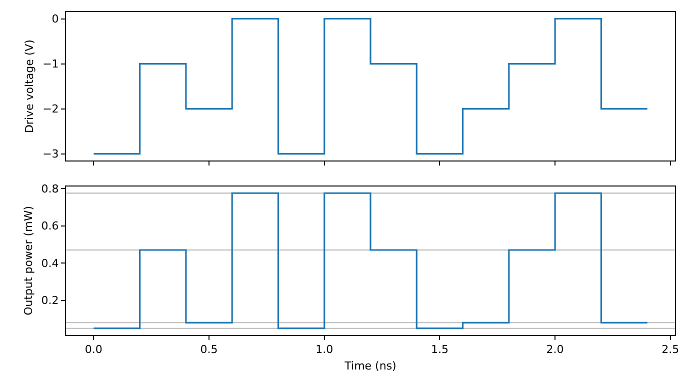 This screenshot has height=389, width=689. I want to click on x-tick-label: 0.5, so click(209, 349).